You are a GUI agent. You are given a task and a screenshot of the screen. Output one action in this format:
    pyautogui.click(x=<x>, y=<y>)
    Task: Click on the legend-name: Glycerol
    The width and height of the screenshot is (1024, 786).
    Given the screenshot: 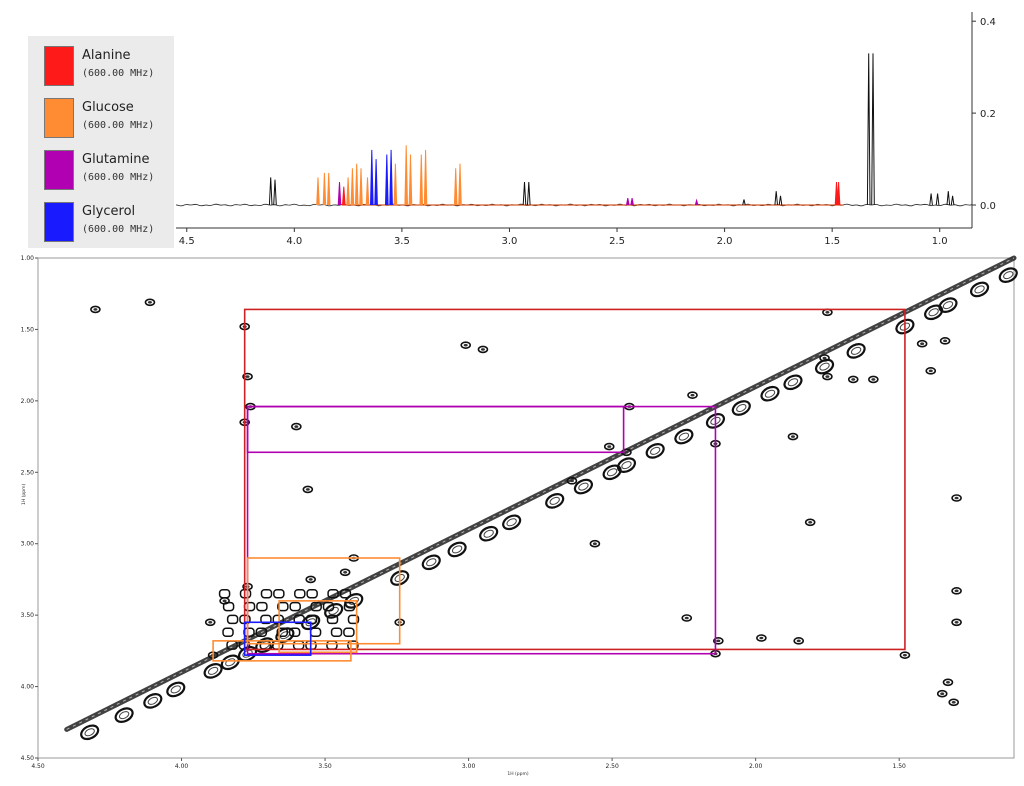 What is the action you would take?
    pyautogui.click(x=109, y=211)
    